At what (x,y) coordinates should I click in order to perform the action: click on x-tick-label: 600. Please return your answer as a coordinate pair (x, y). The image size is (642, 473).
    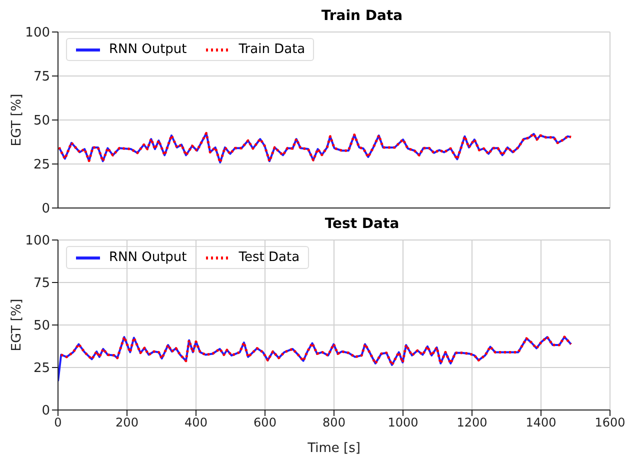
    Looking at the image, I should click on (265, 423).